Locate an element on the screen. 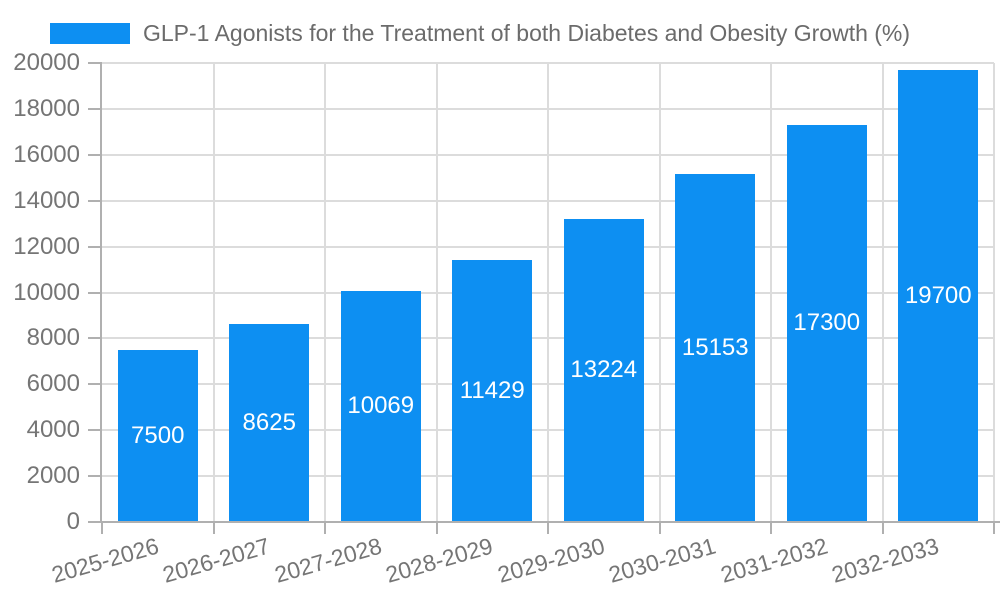  x-tick-label: 2028-2029 is located at coordinates (439, 560).